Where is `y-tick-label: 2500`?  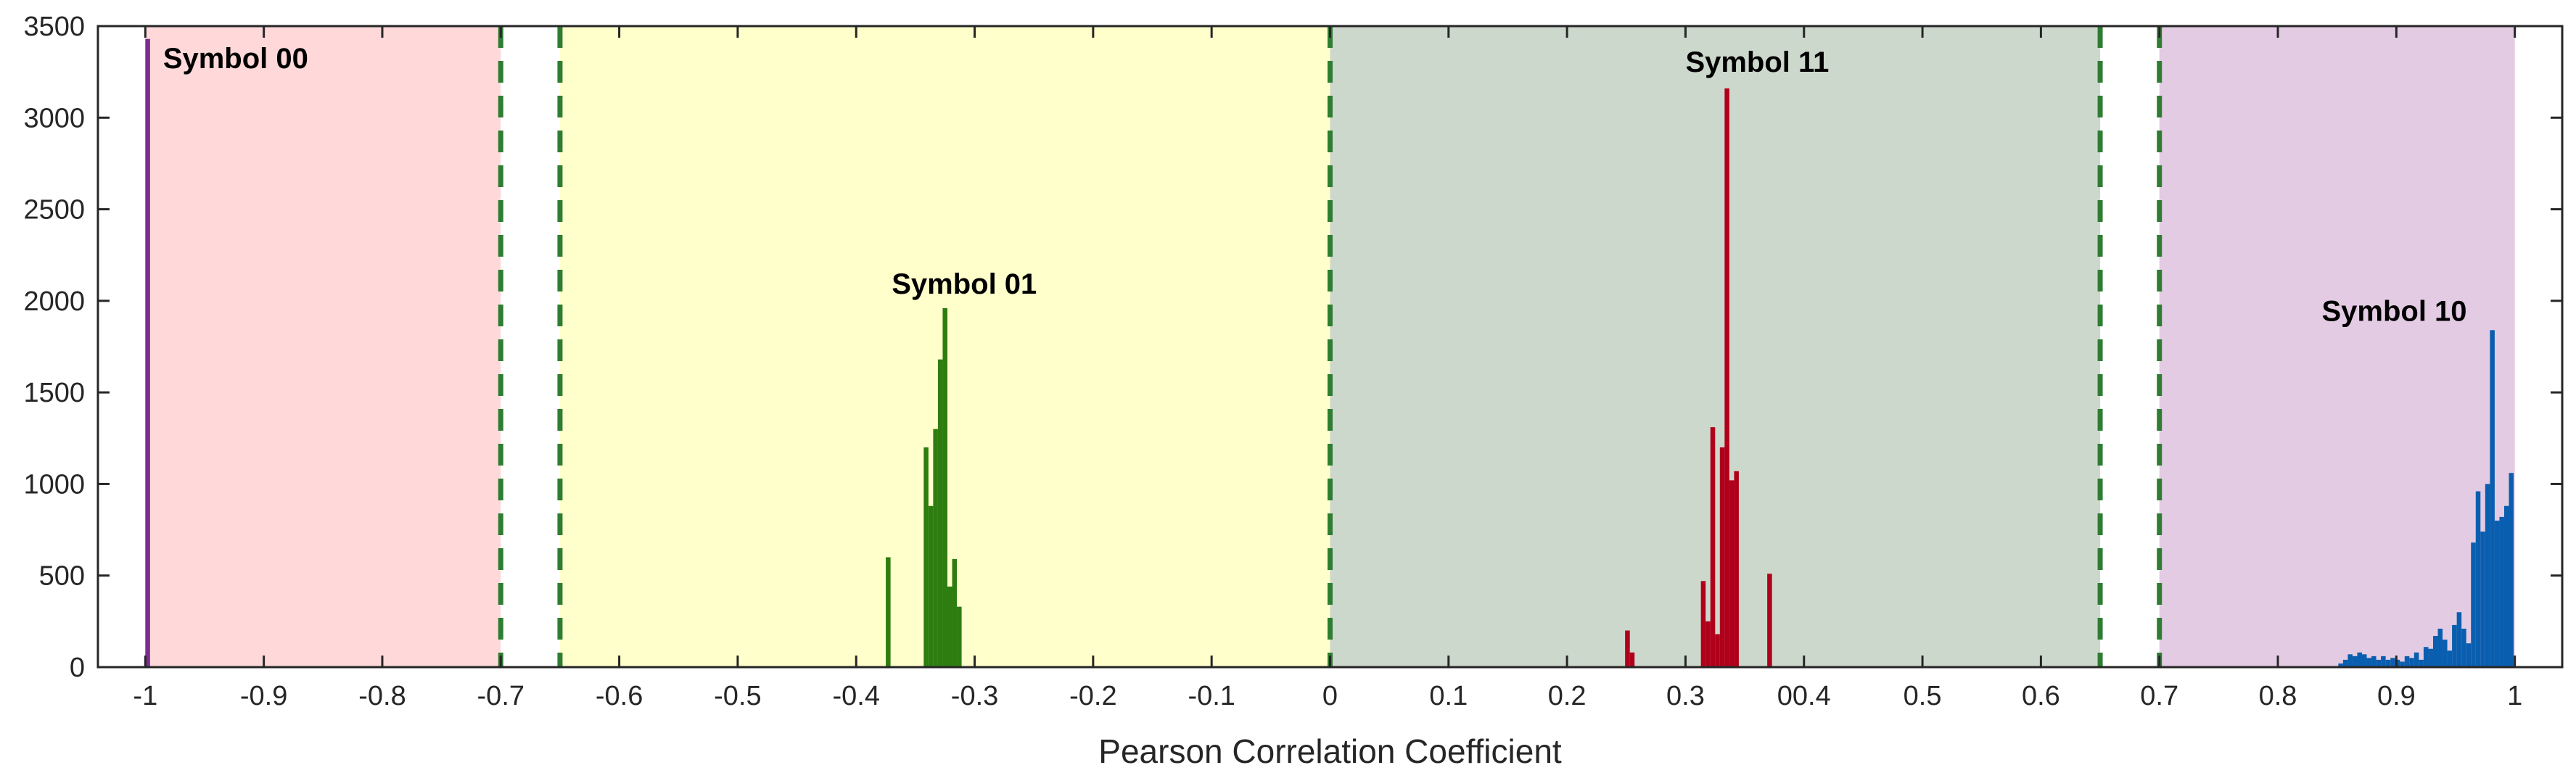 y-tick-label: 2500 is located at coordinates (54, 210).